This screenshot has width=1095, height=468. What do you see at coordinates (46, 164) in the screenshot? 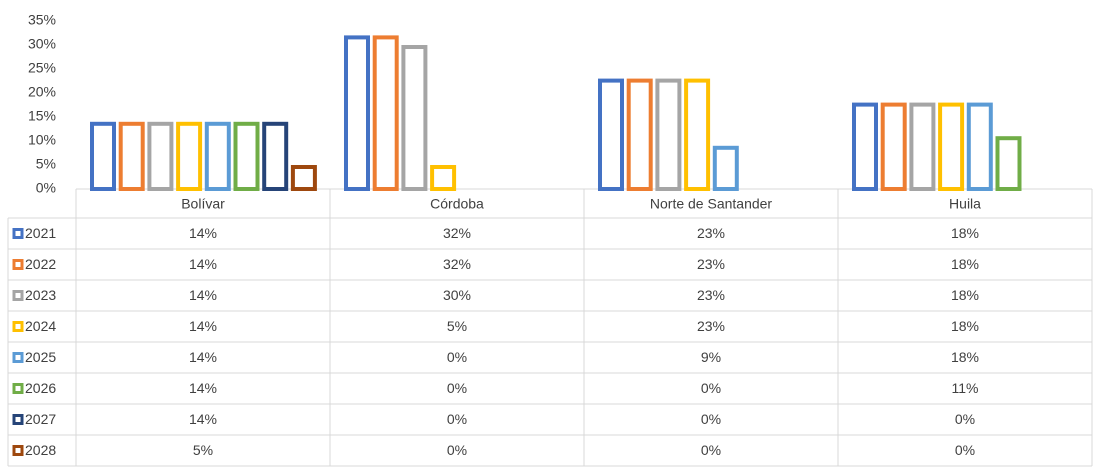
I see `y-tick-label: 5%` at bounding box center [46, 164].